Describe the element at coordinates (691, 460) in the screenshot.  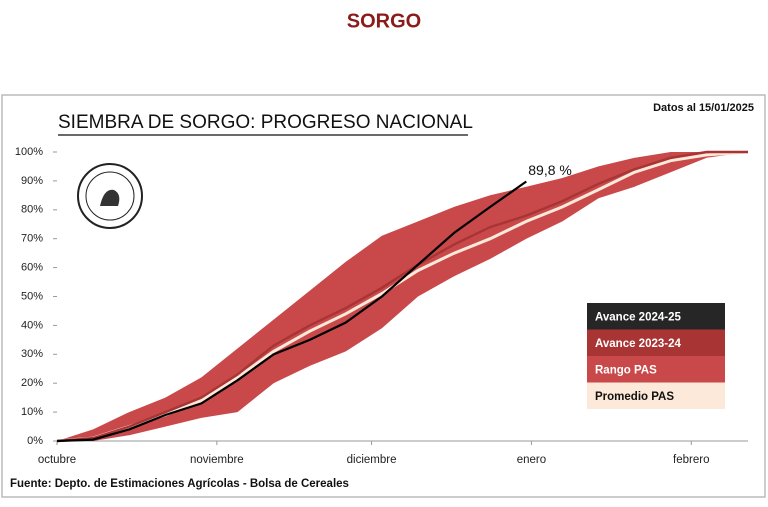
I see `x-tick-label: febrero` at that location.